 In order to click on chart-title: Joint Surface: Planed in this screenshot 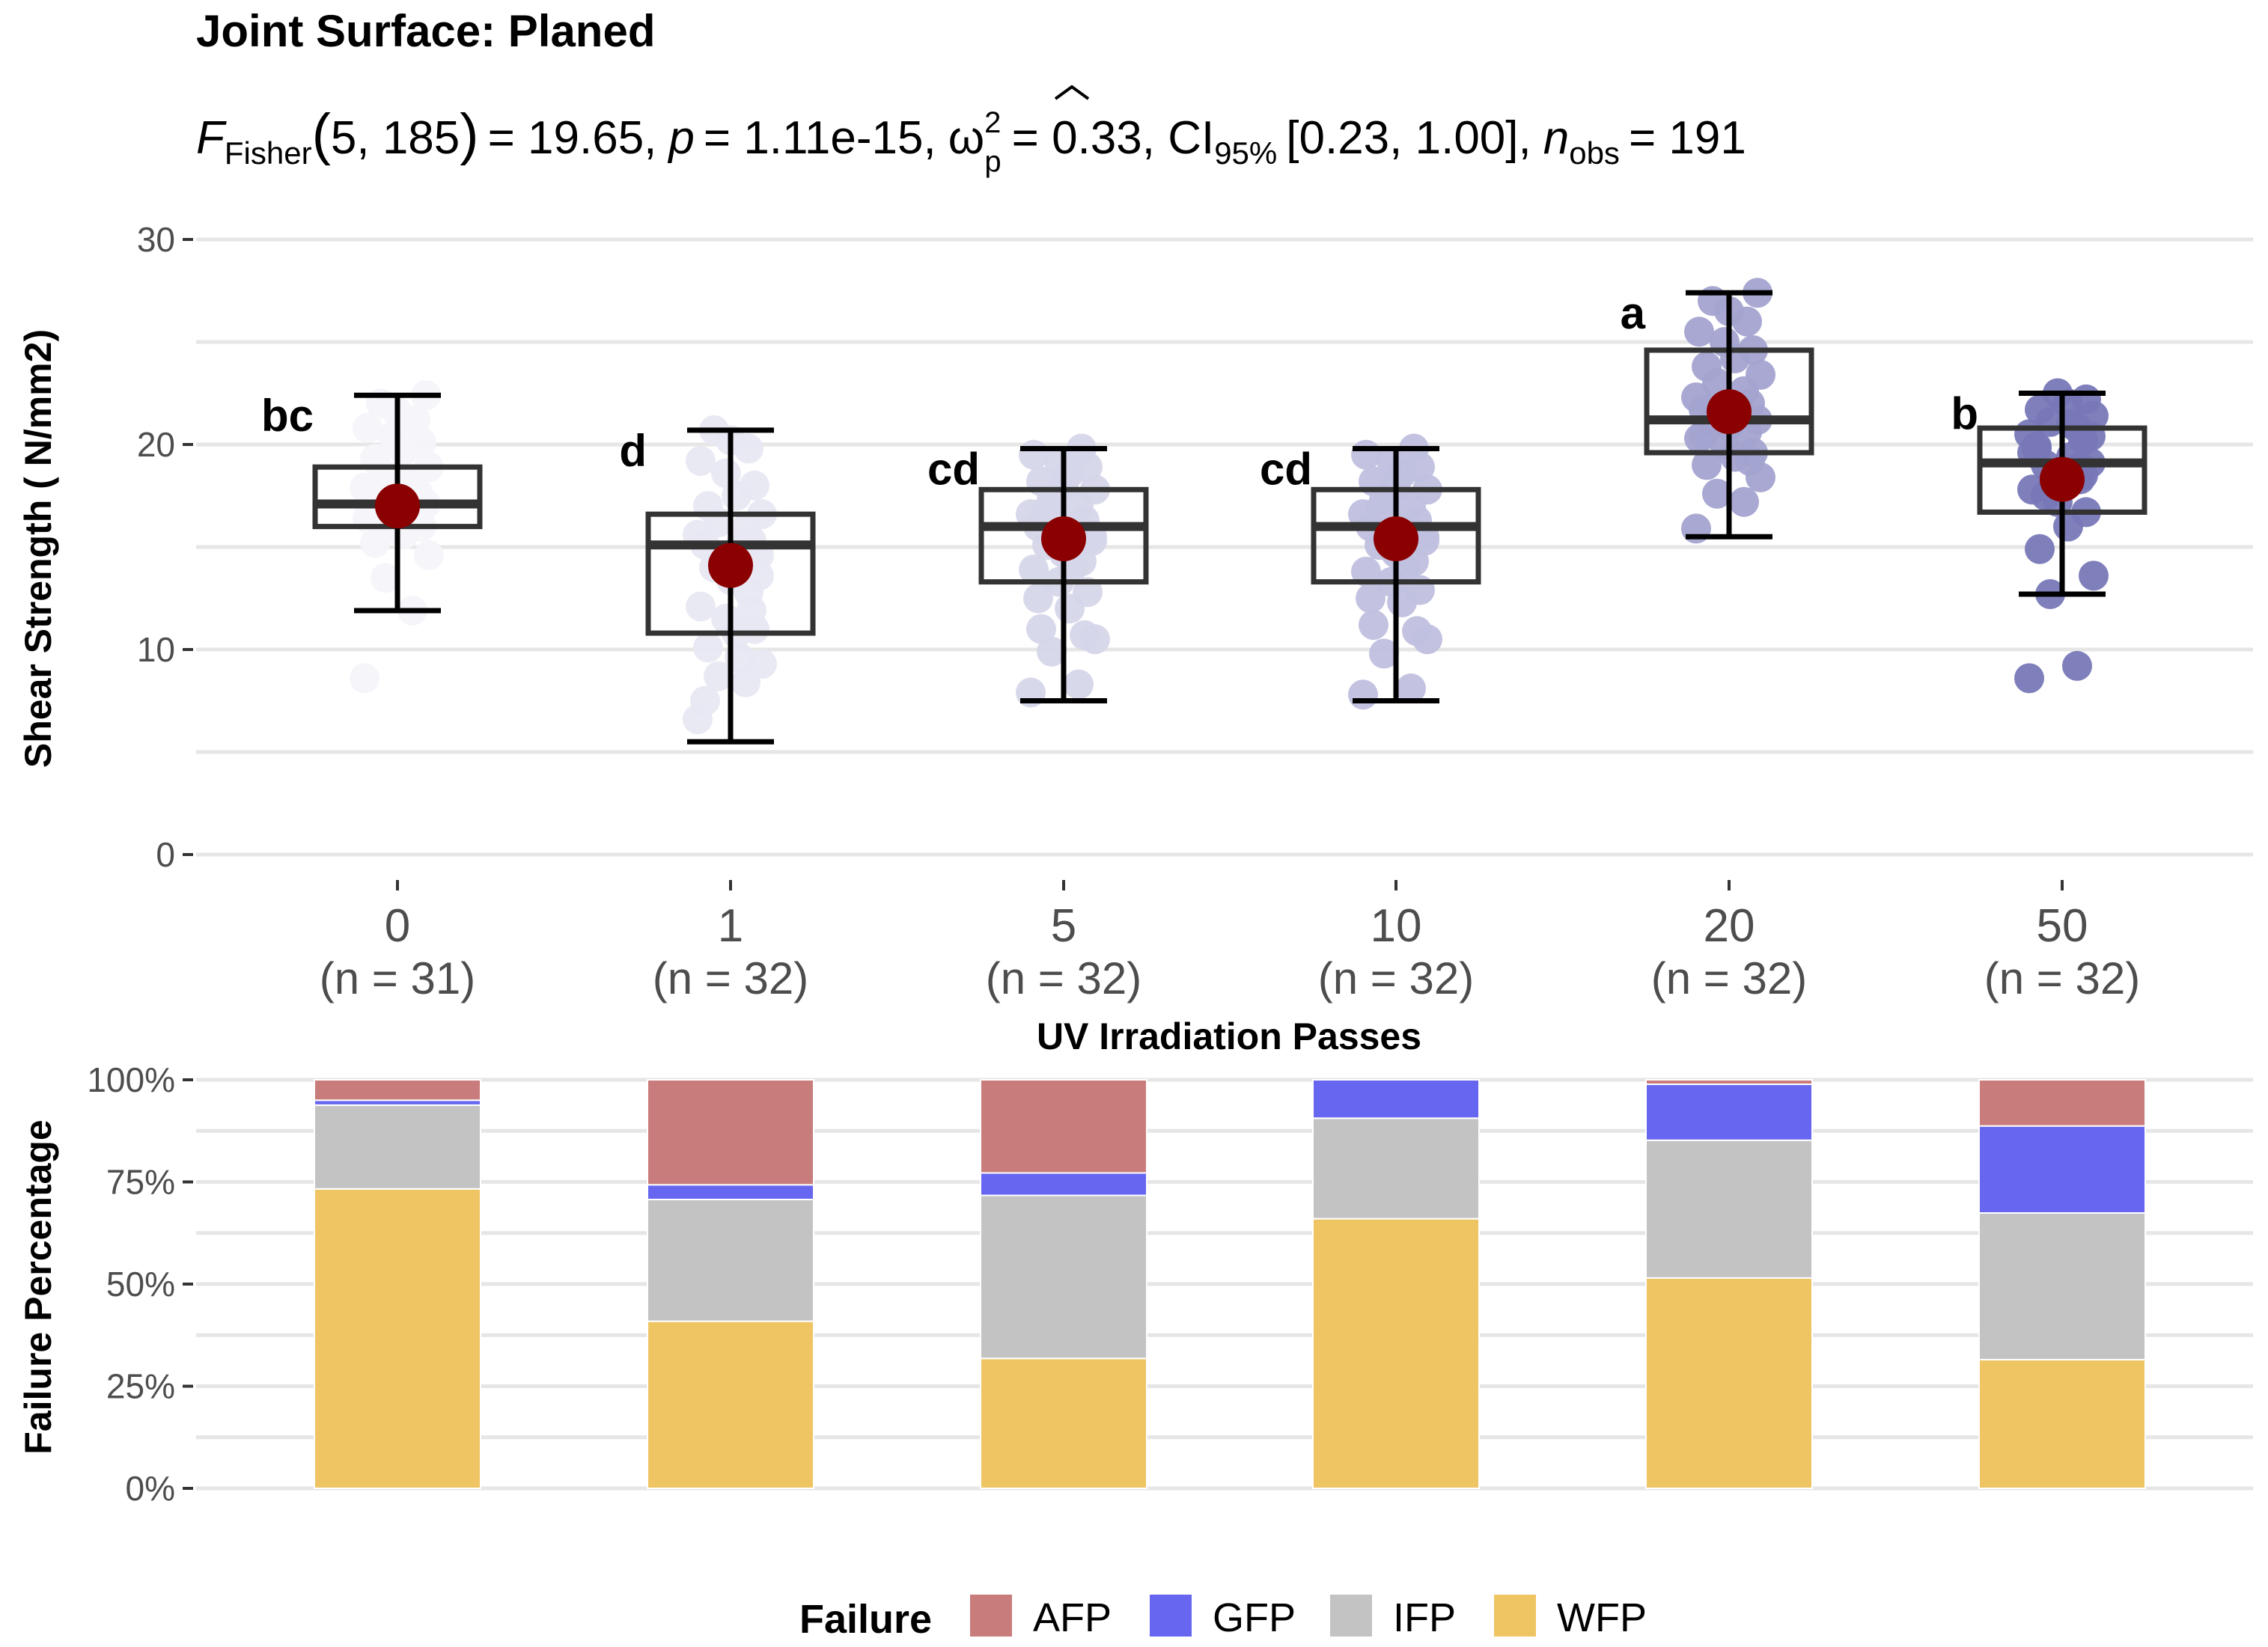, I will do `click(425, 31)`.